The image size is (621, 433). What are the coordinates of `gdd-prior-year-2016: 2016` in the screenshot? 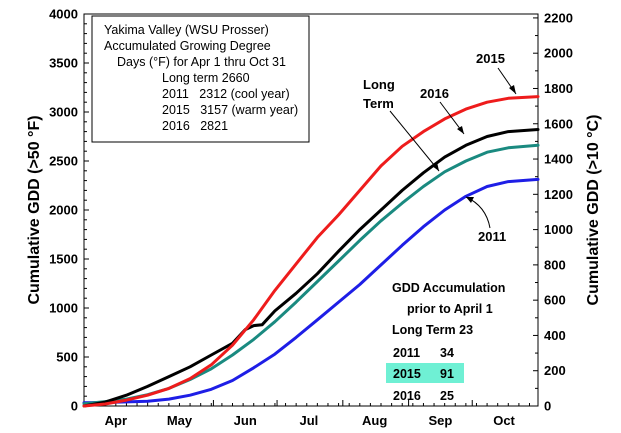 It's located at (407, 396).